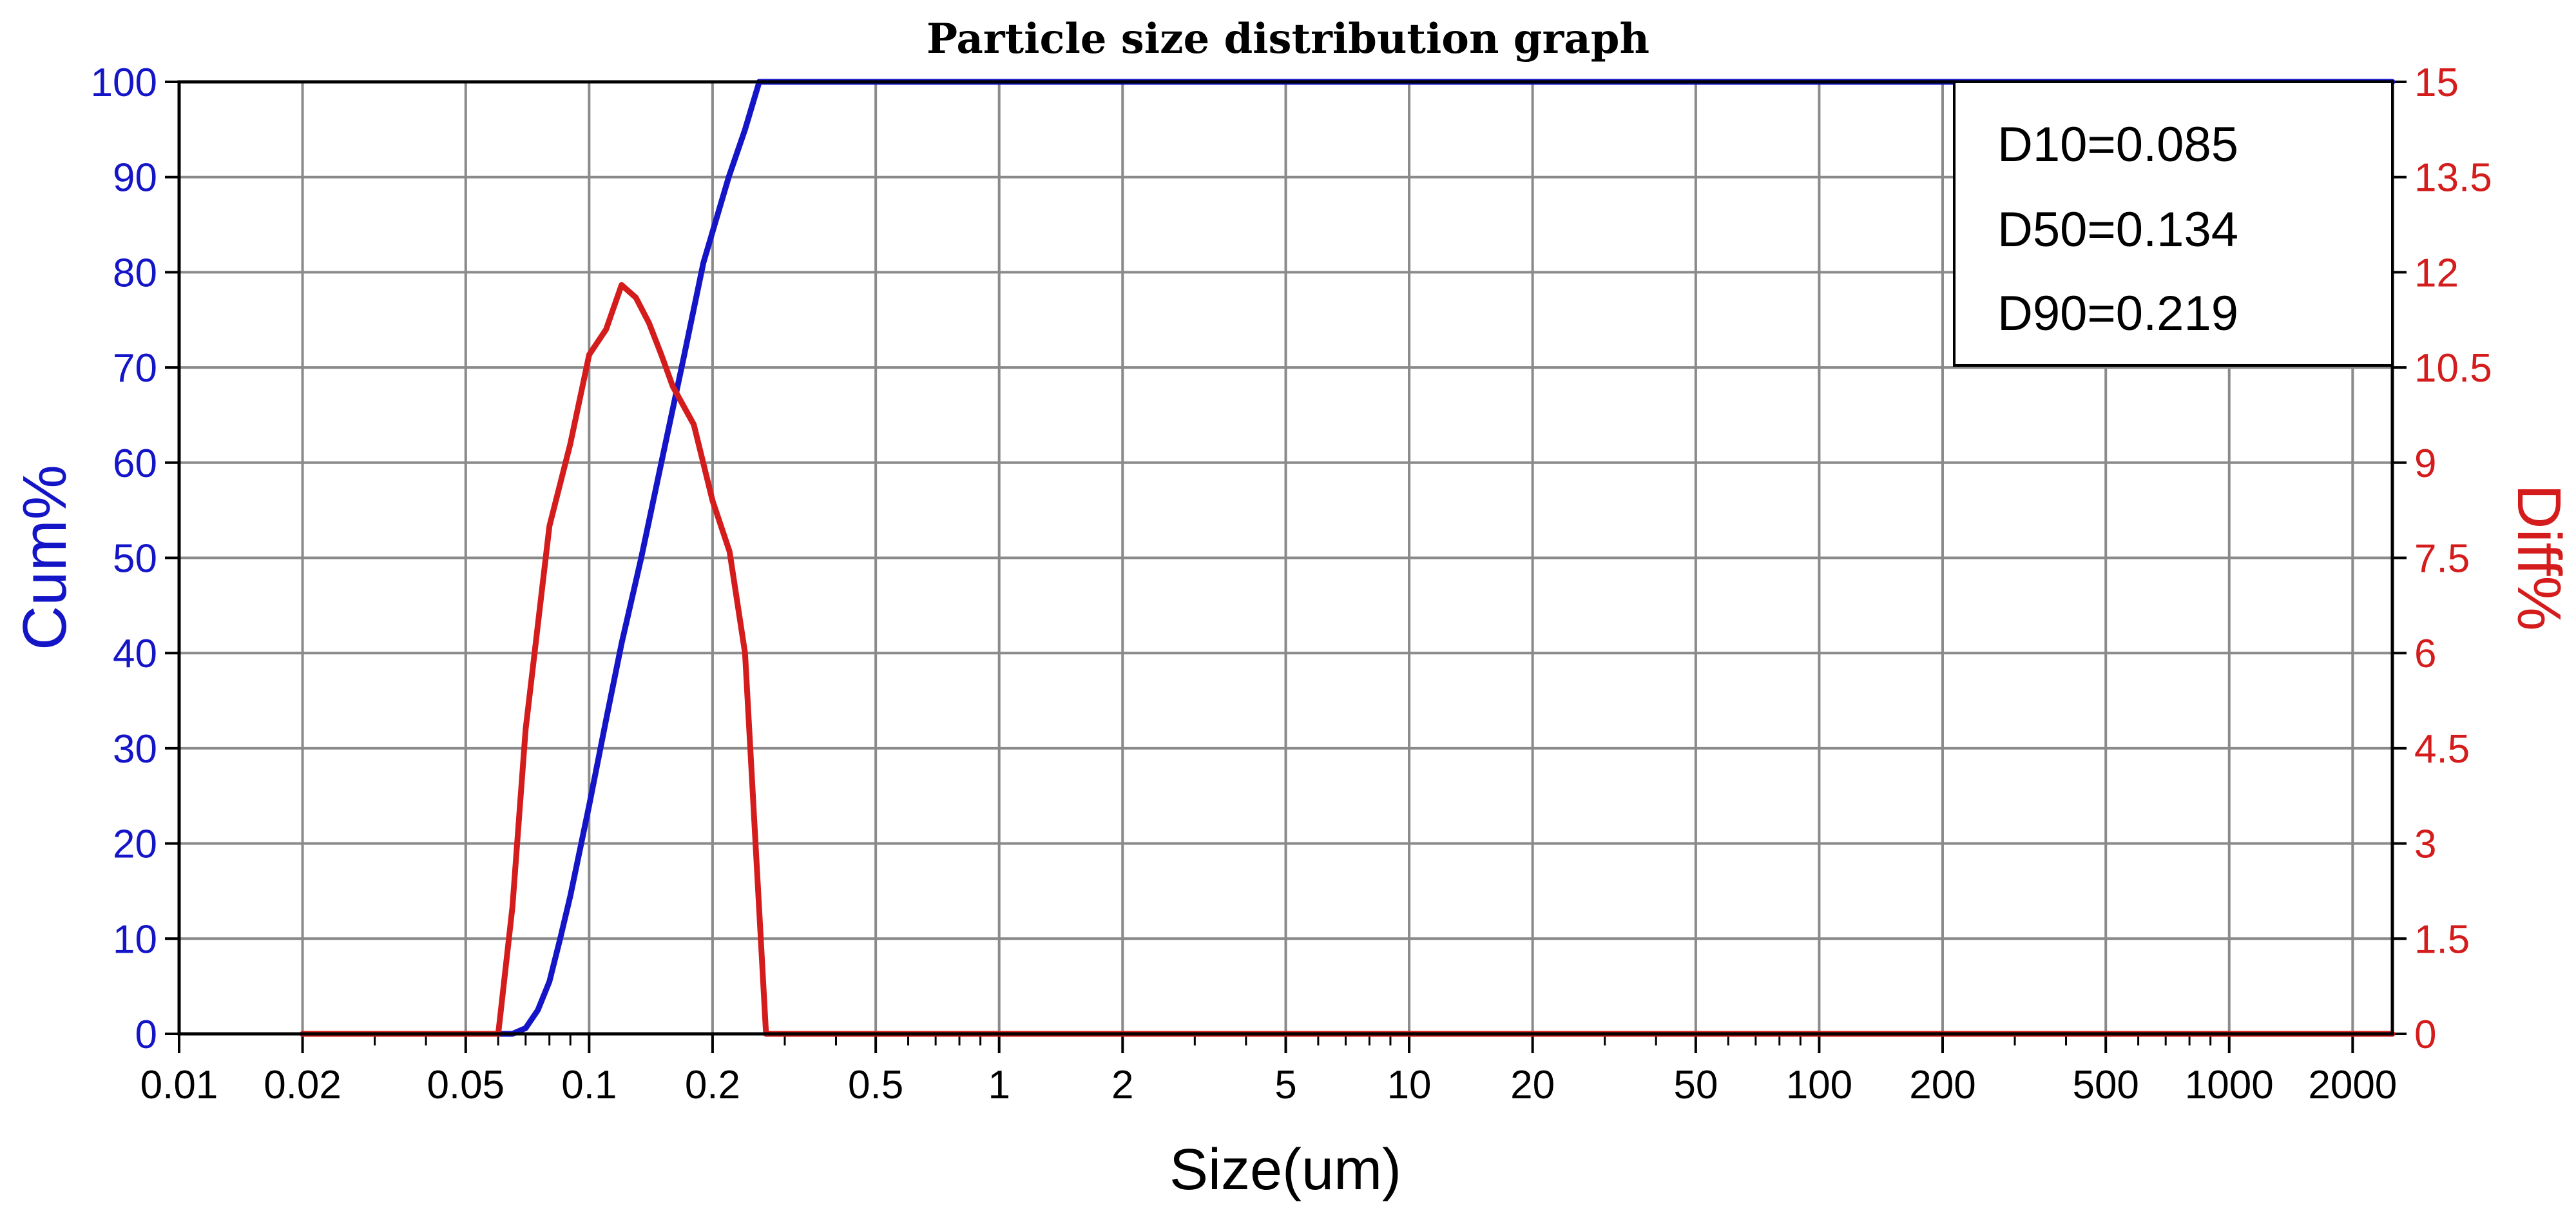 The image size is (2576, 1224). Describe the element at coordinates (999, 1085) in the screenshot. I see `x-tick-label: 1` at that location.